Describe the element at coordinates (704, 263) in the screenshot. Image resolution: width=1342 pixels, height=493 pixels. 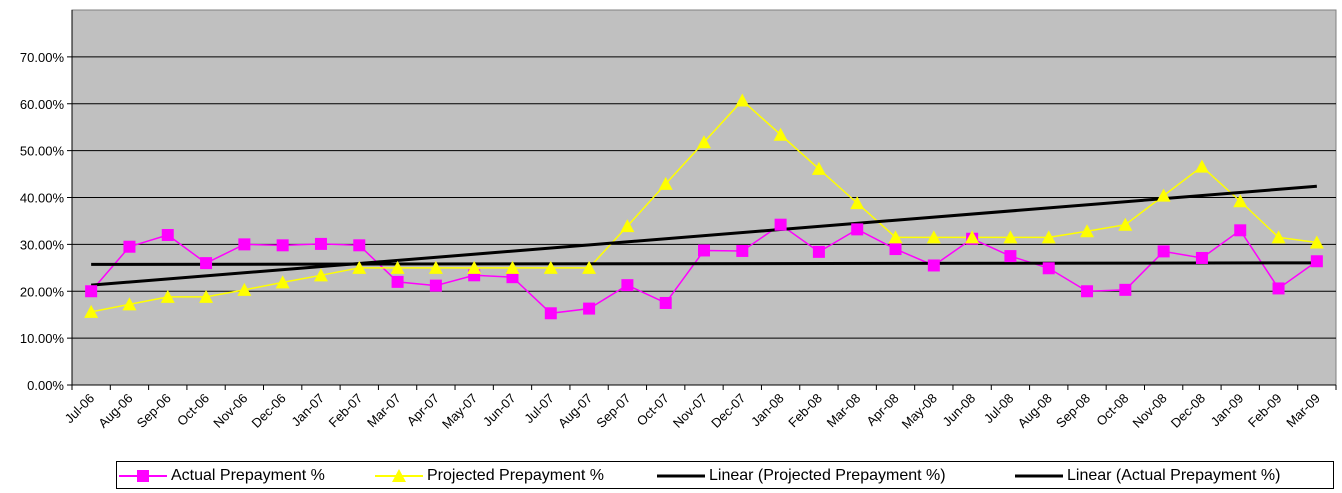
I see `trendline` at that location.